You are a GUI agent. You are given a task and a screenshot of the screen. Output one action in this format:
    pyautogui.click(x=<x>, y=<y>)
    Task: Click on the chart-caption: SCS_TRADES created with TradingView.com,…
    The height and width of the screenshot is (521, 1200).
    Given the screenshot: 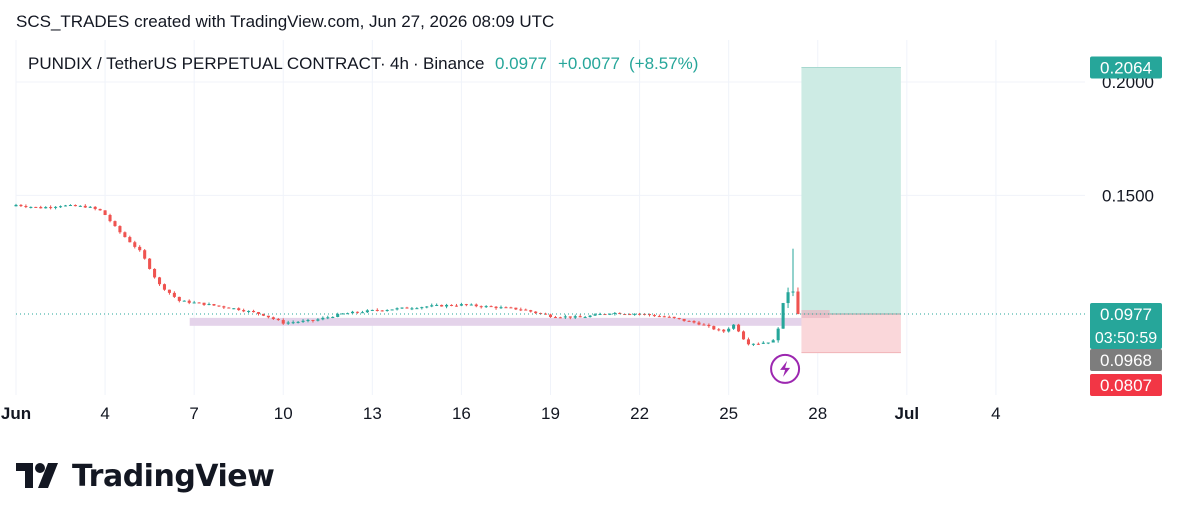 What is the action you would take?
    pyautogui.click(x=285, y=21)
    